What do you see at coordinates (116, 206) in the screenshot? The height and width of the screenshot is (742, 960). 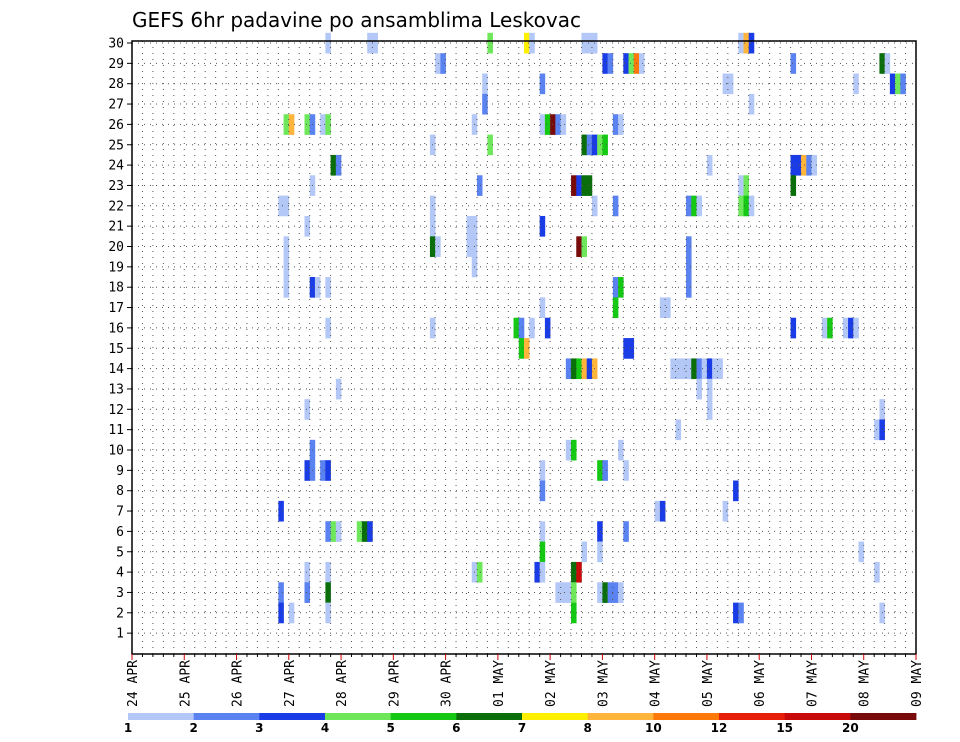 I see `y-tick-label: 22` at bounding box center [116, 206].